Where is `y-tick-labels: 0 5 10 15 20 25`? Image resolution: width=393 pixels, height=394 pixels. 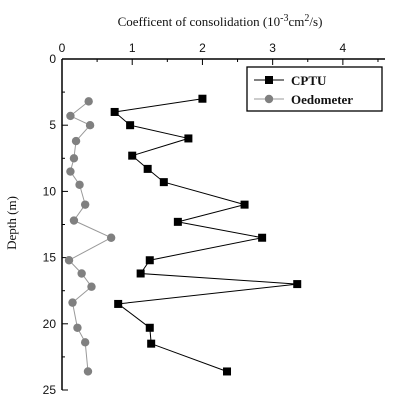
y-tick-labels: 0 5 10 15 20 25 is located at coordinates (50, 223).